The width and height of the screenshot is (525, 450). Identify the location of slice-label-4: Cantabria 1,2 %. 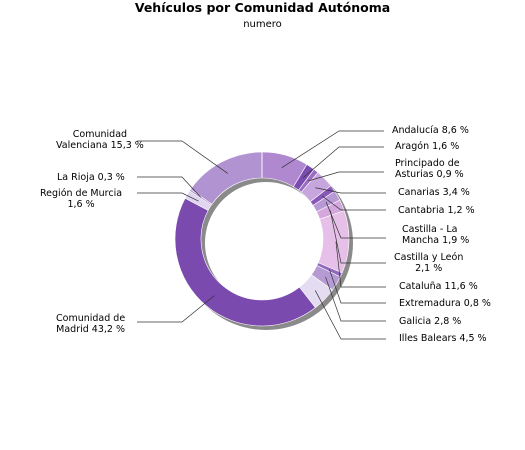
(436, 210).